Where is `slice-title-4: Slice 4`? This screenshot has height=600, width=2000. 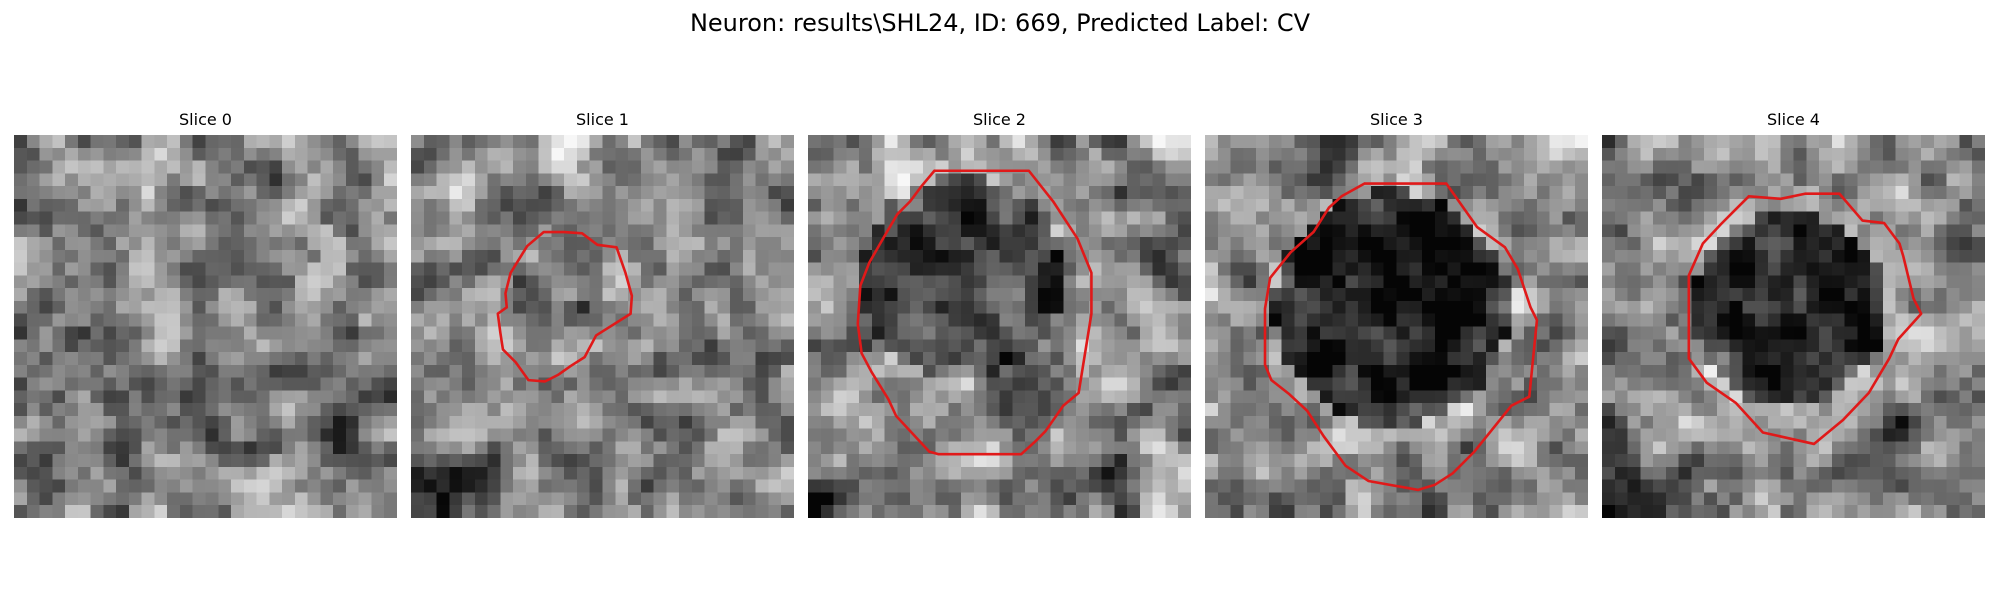 slice-title-4: Slice 4 is located at coordinates (1793, 119).